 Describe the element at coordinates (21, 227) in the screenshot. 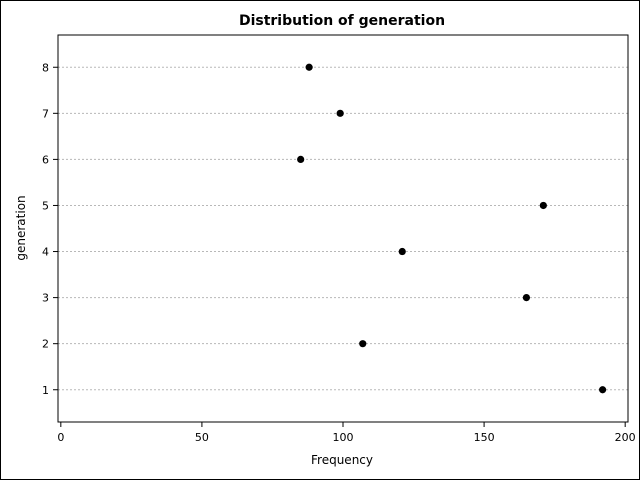

I see `y-axis-label: generation` at that location.